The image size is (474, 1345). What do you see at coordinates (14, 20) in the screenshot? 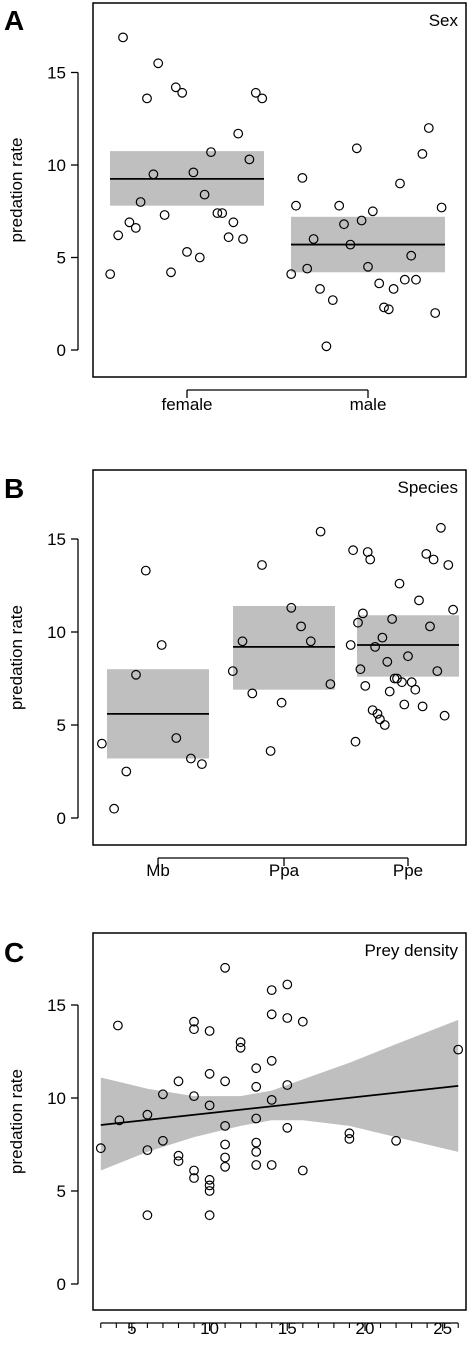
I see `panel-letter: A` at bounding box center [14, 20].